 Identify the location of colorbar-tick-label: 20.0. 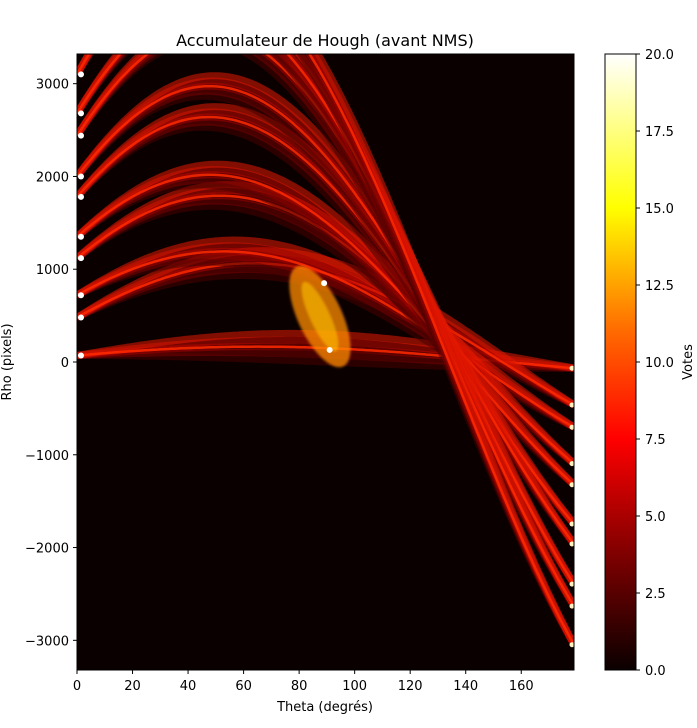
(659, 55).